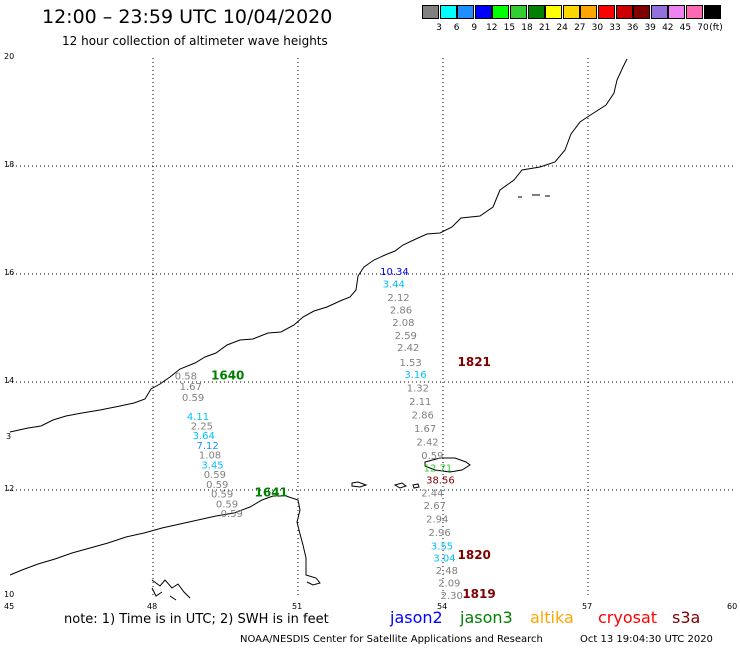  What do you see at coordinates (587, 606) in the screenshot?
I see `lon-label: 57` at bounding box center [587, 606].